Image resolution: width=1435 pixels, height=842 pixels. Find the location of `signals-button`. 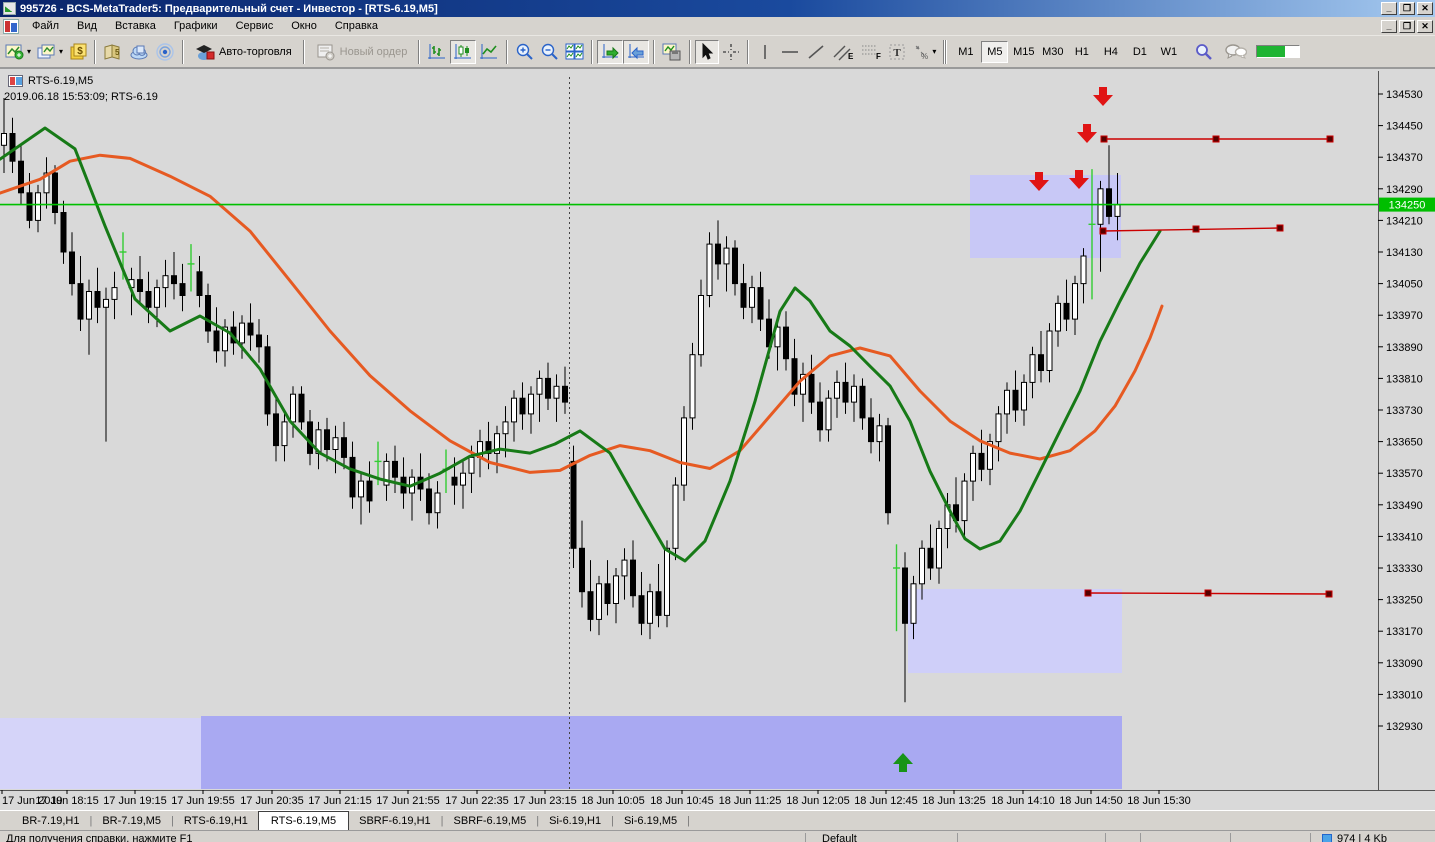

signals-button is located at coordinates (165, 52).